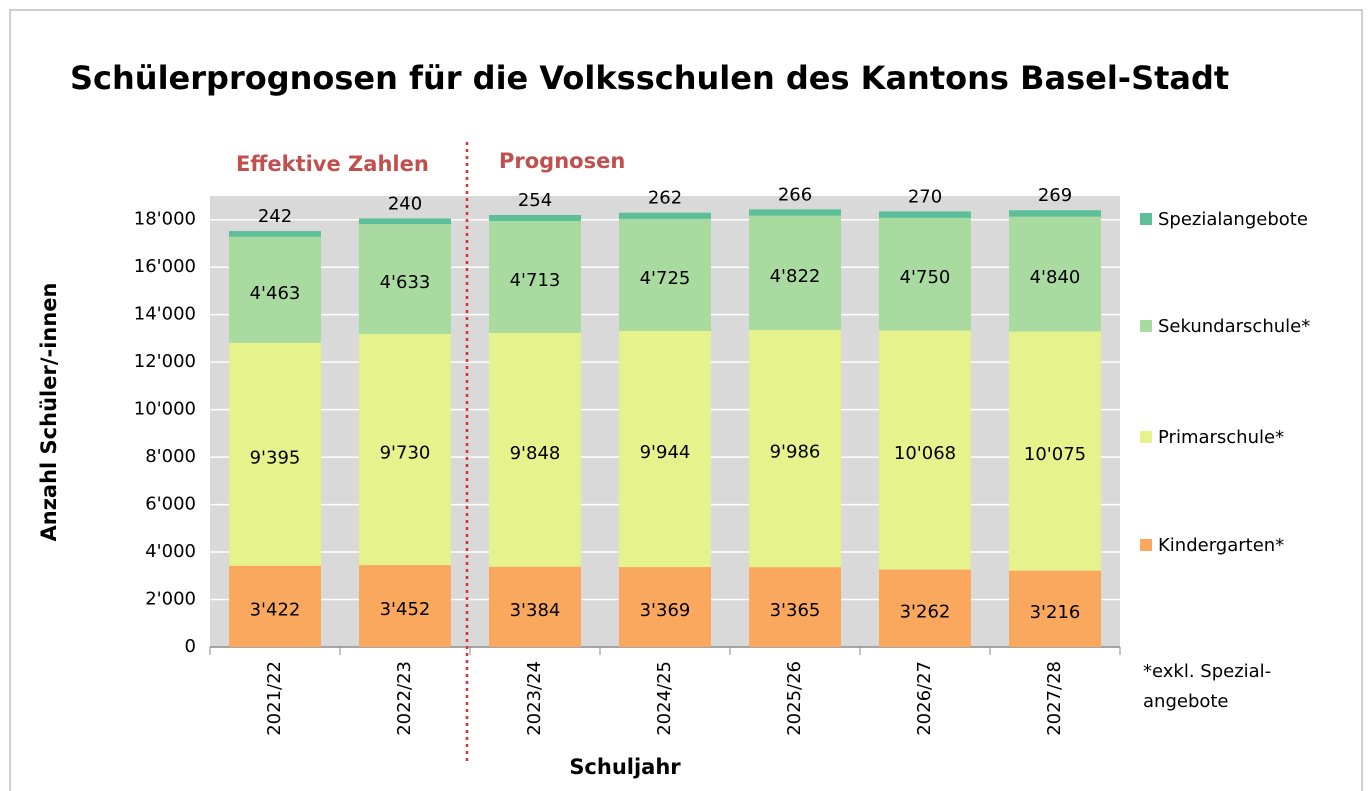 Image resolution: width=1372 pixels, height=791 pixels. Describe the element at coordinates (665, 198) in the screenshot. I see `value-label: 262` at that location.